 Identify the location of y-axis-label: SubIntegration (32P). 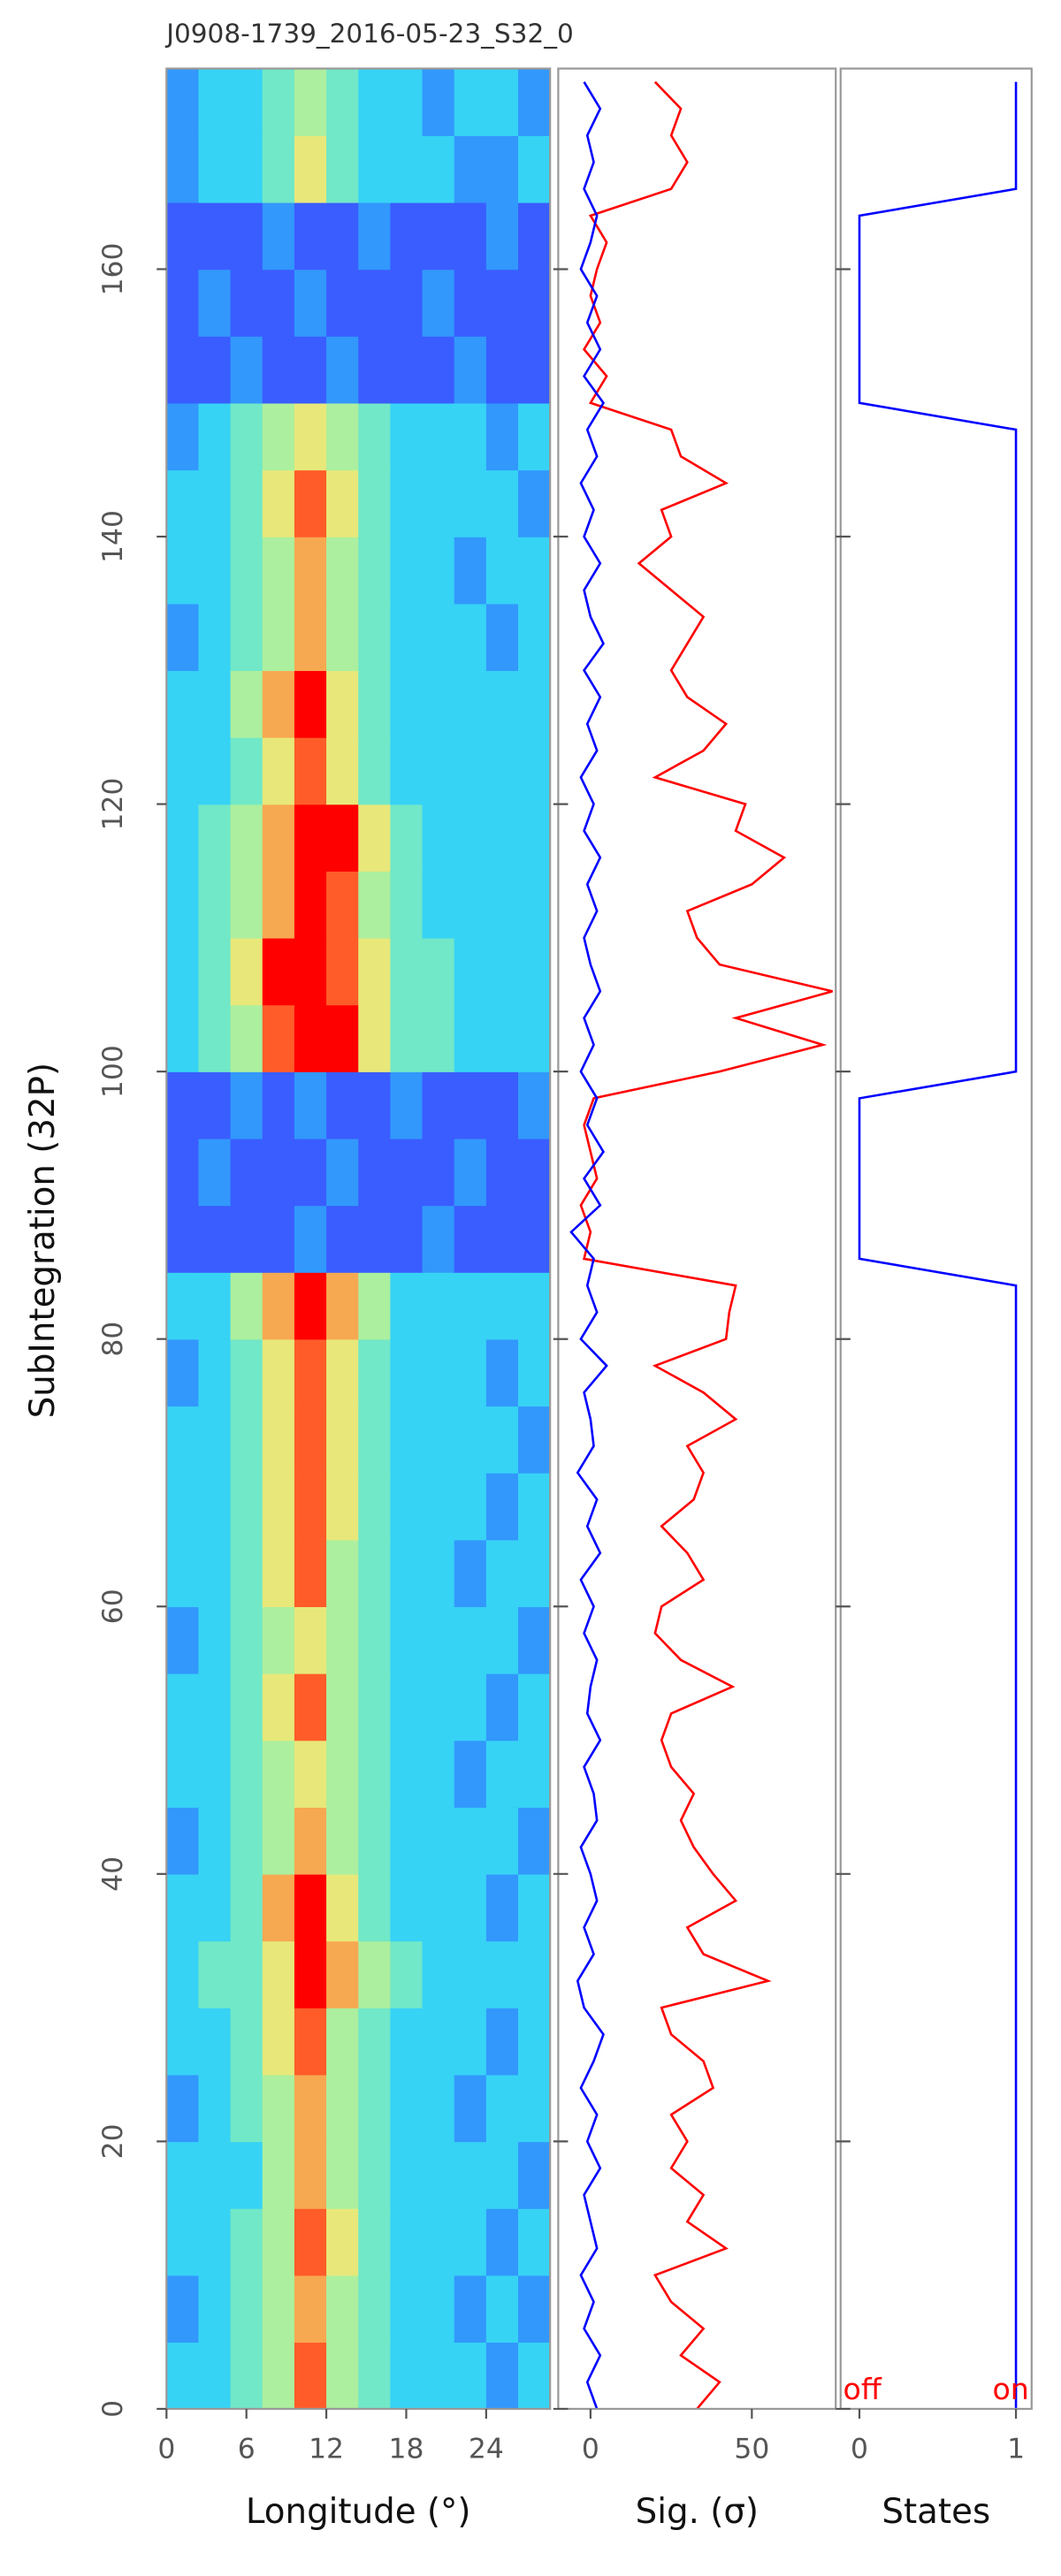
(43, 1241).